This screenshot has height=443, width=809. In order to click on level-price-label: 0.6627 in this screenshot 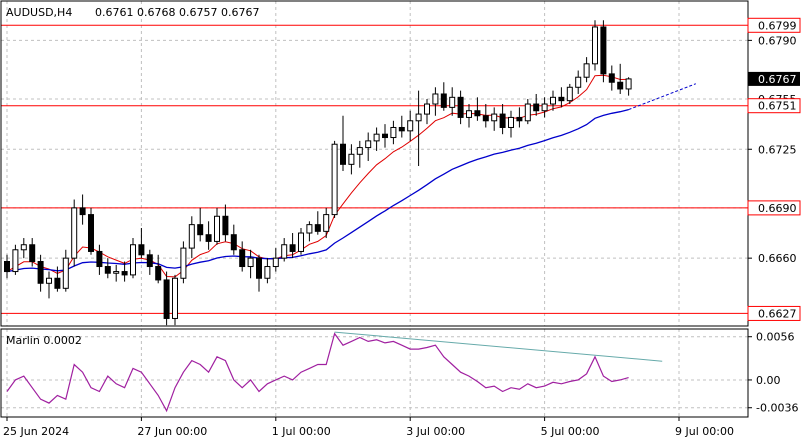, I will do `click(777, 313)`.